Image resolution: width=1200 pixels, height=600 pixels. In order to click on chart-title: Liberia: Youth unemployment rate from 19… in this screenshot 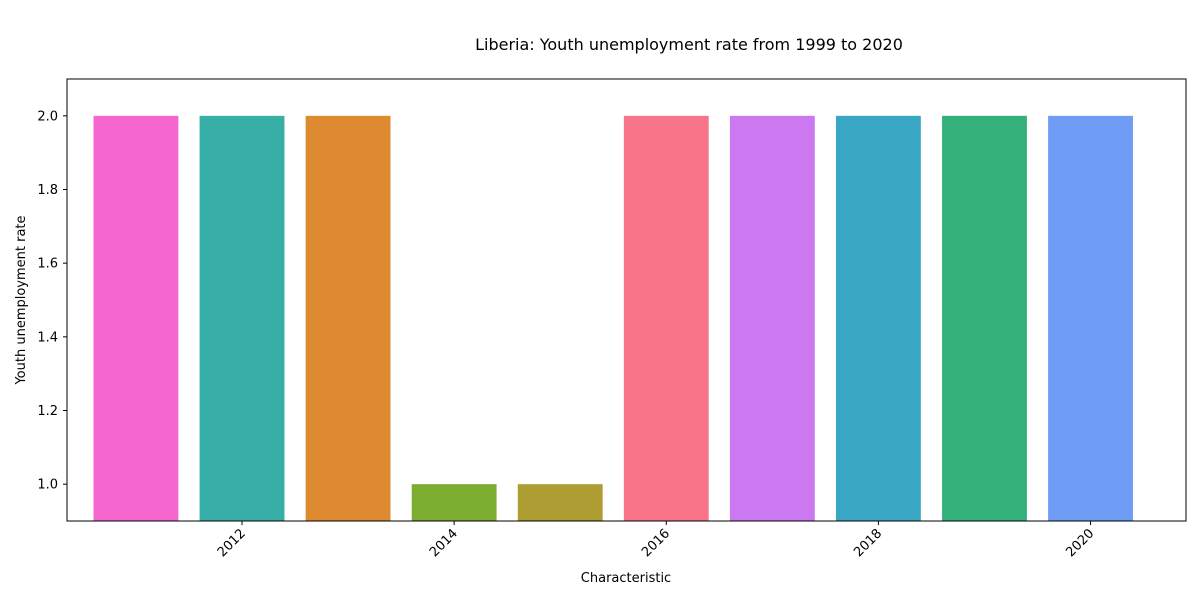, I will do `click(689, 44)`.